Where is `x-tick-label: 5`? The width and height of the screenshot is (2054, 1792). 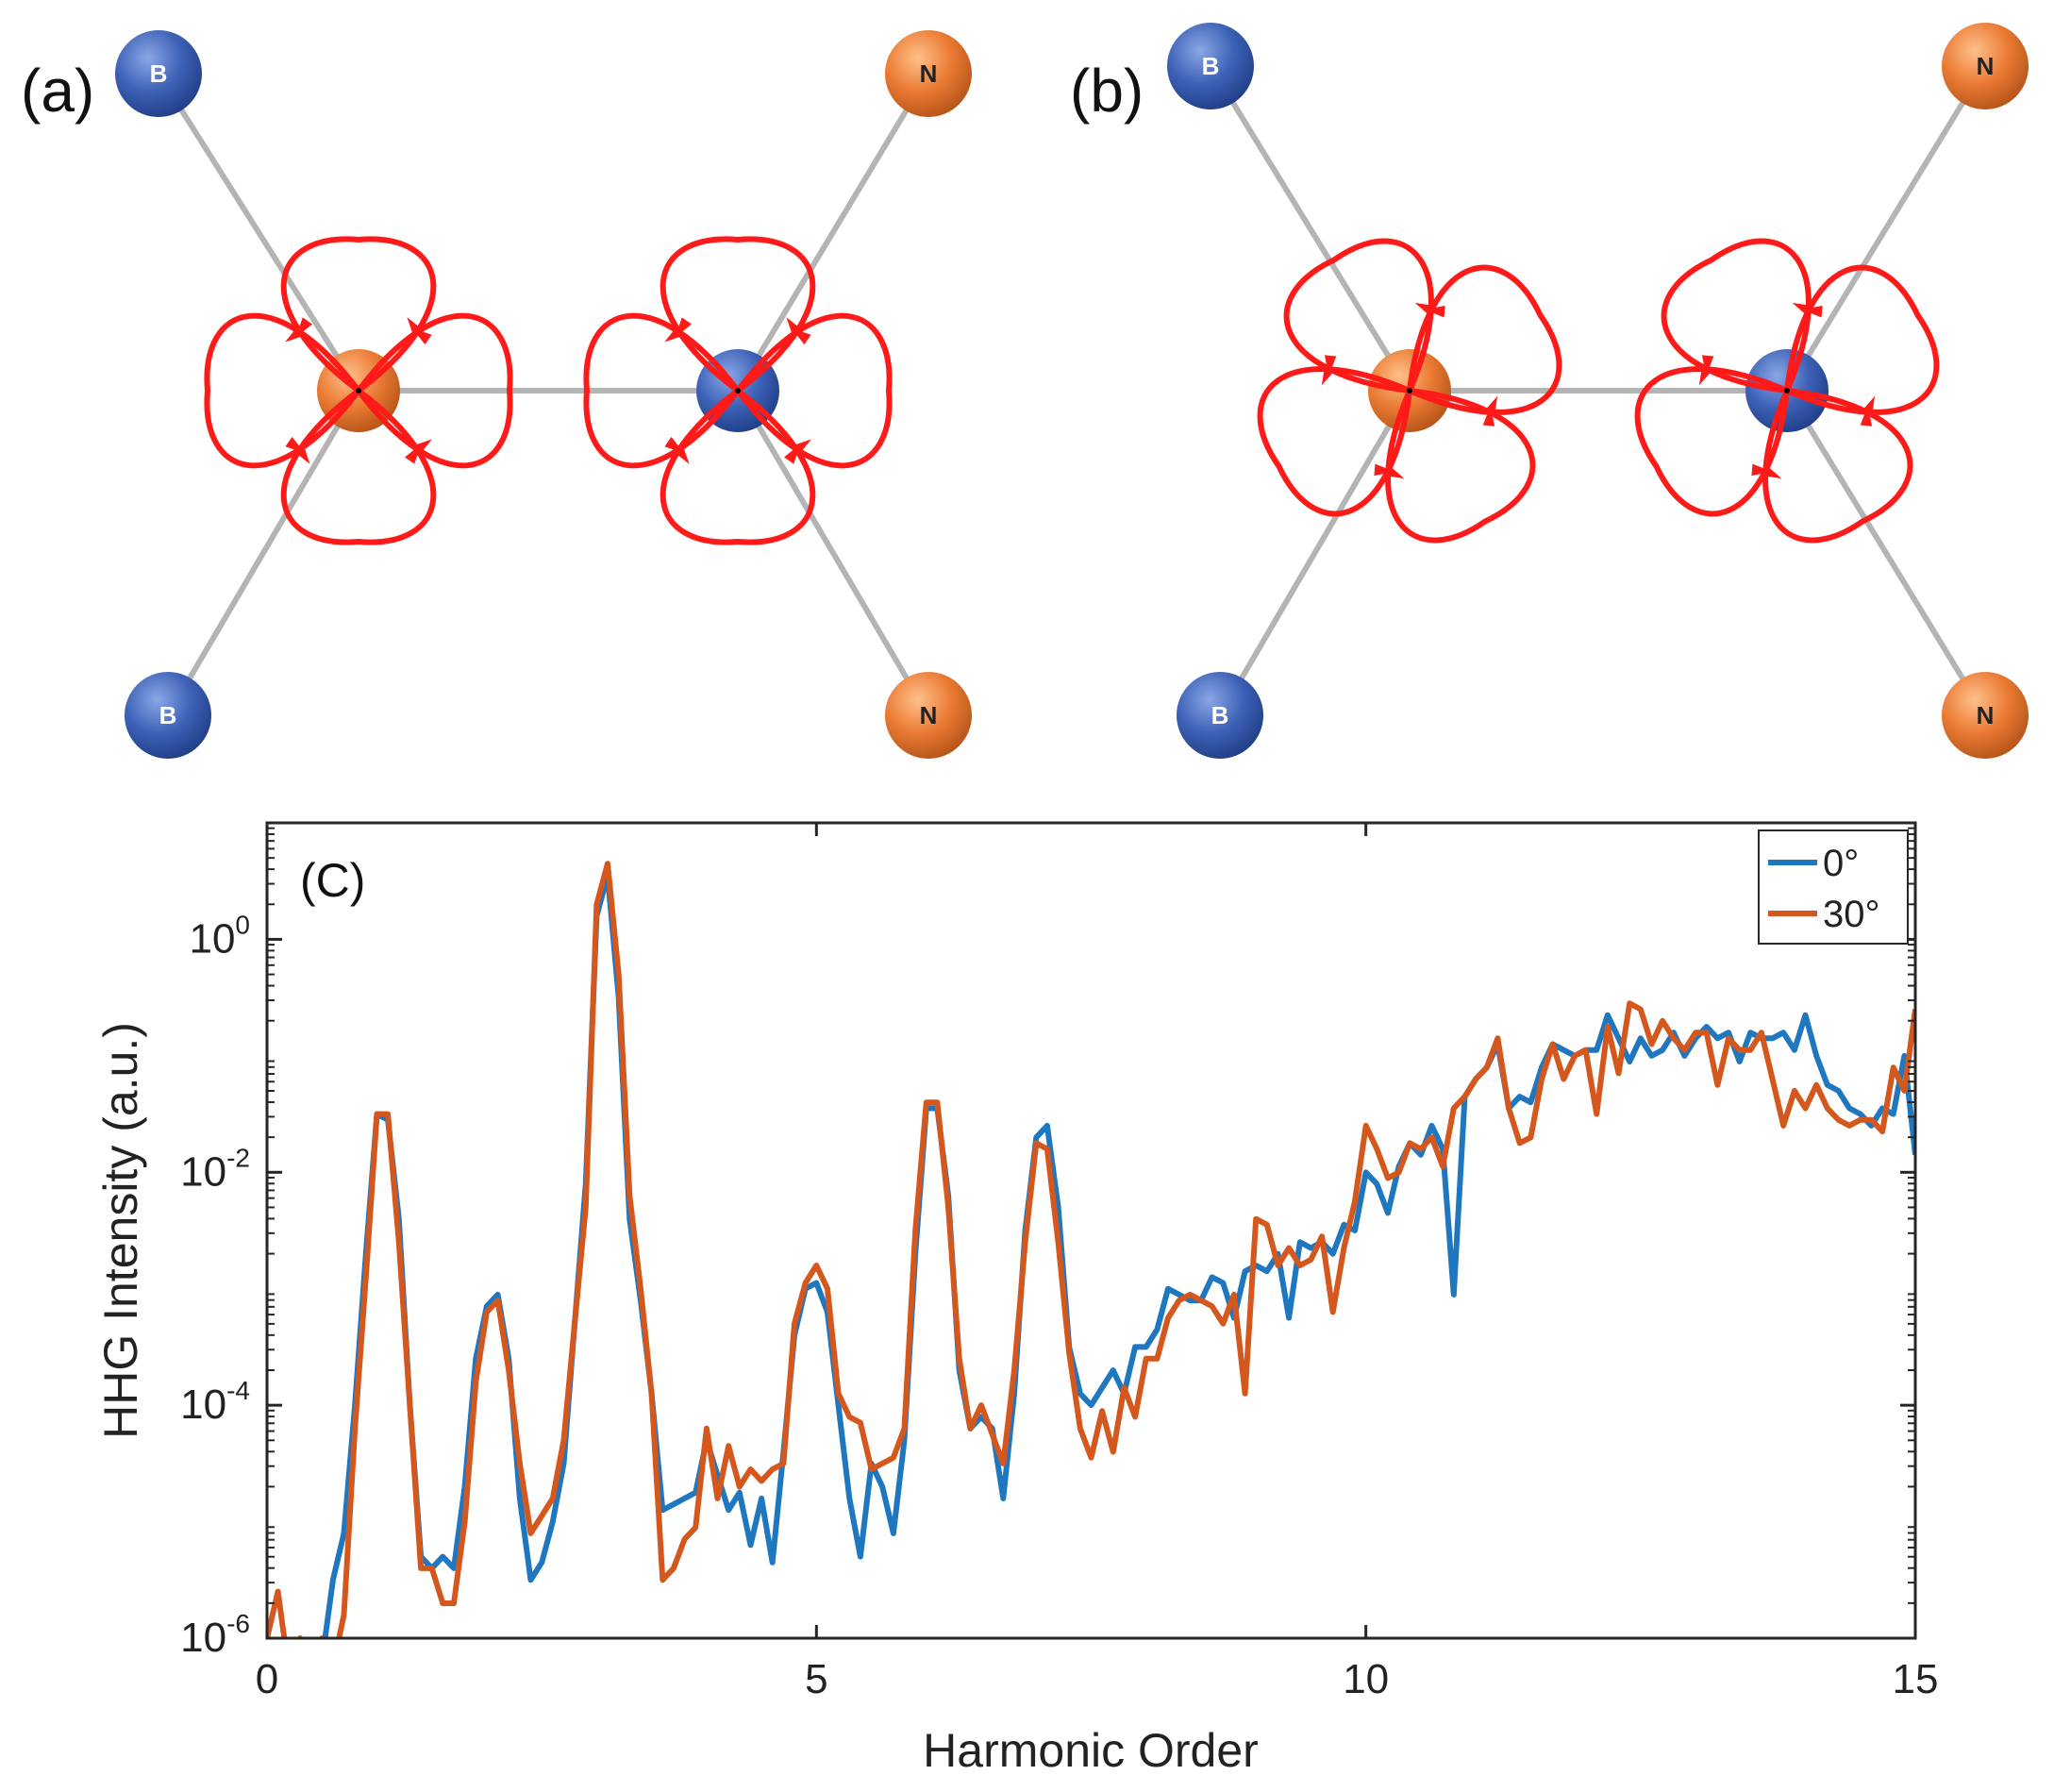 x-tick-label: 5 is located at coordinates (816, 1679).